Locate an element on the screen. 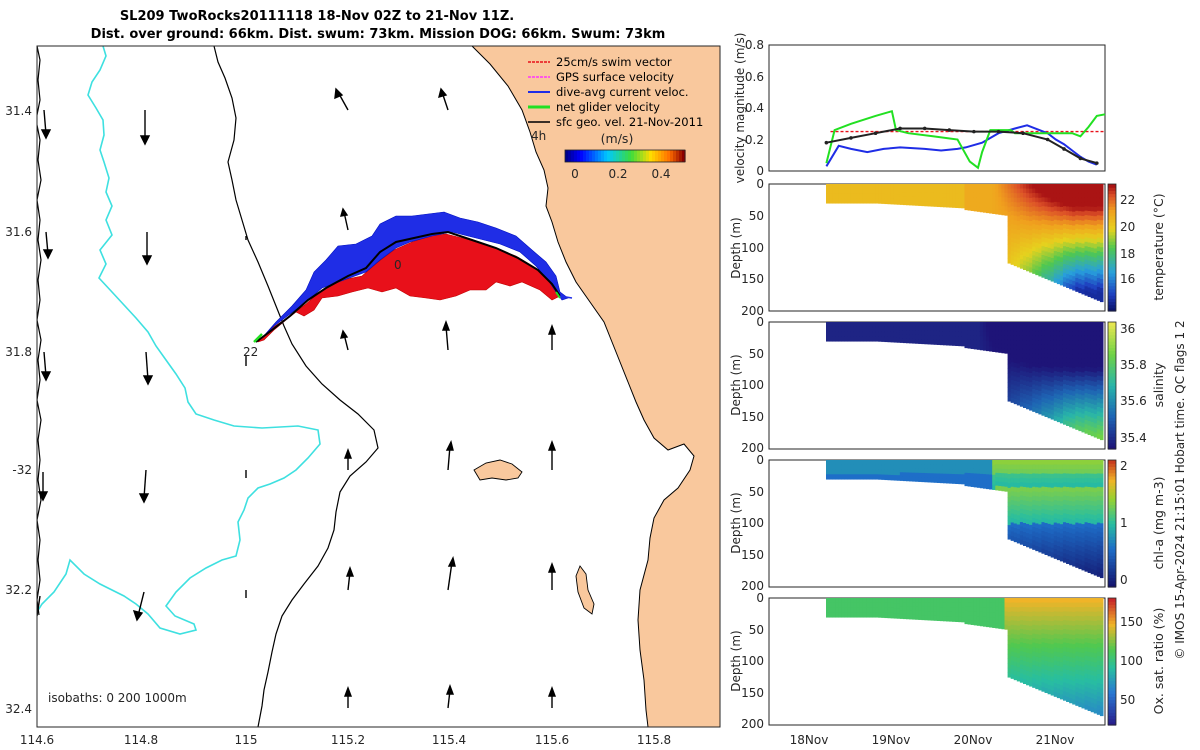  salinity-ytick: 100 is located at coordinates (752, 385).